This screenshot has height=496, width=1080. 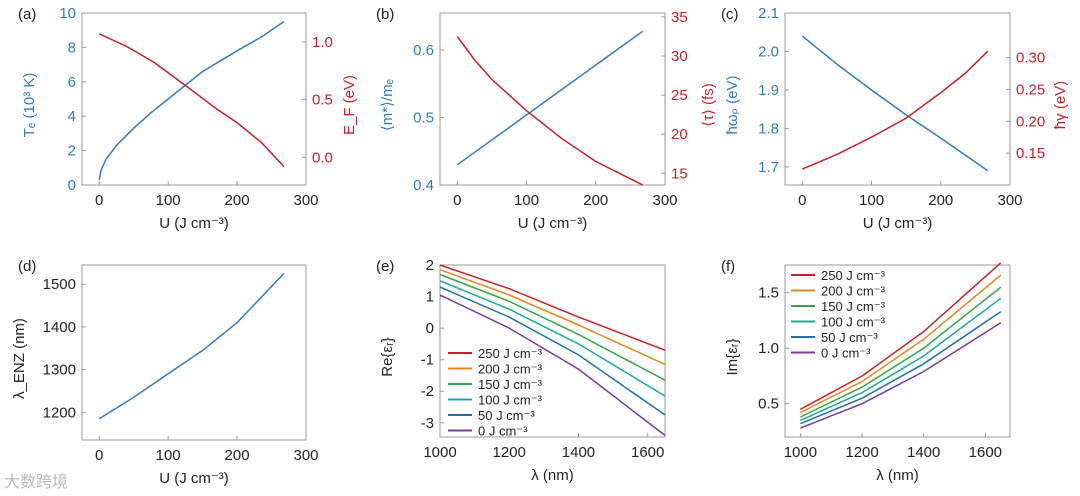 I want to click on y-tick-label: 1.9, so click(x=768, y=90).